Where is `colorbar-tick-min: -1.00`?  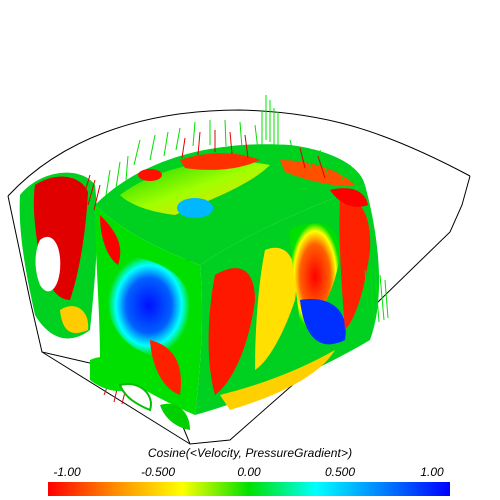 colorbar-tick-min: -1.00 is located at coordinates (67, 472).